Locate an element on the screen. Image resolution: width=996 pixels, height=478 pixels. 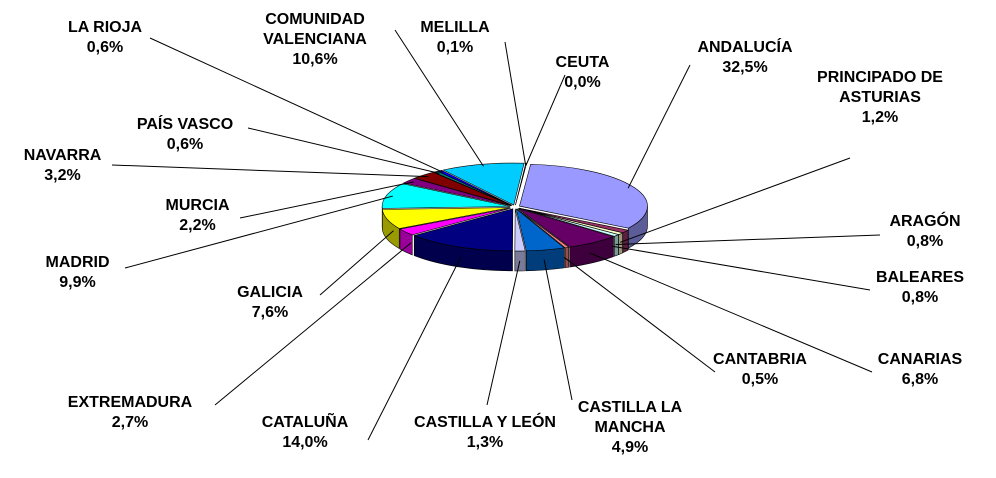
value-label: 32,5% is located at coordinates (745, 67).